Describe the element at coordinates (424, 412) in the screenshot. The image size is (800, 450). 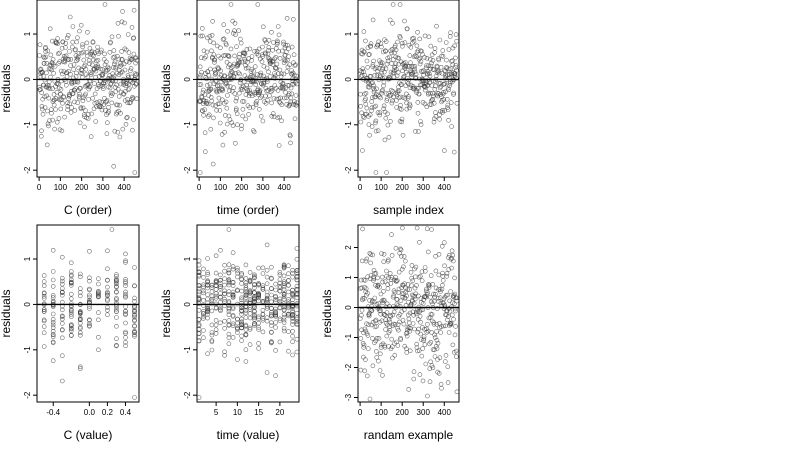
I see `x-tick-label: 300` at that location.